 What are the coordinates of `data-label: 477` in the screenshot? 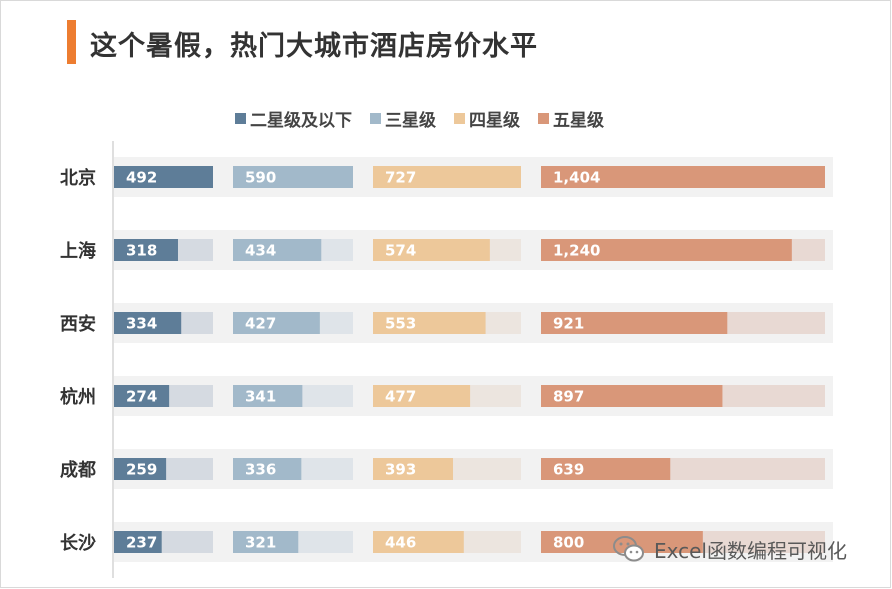 It's located at (400, 397).